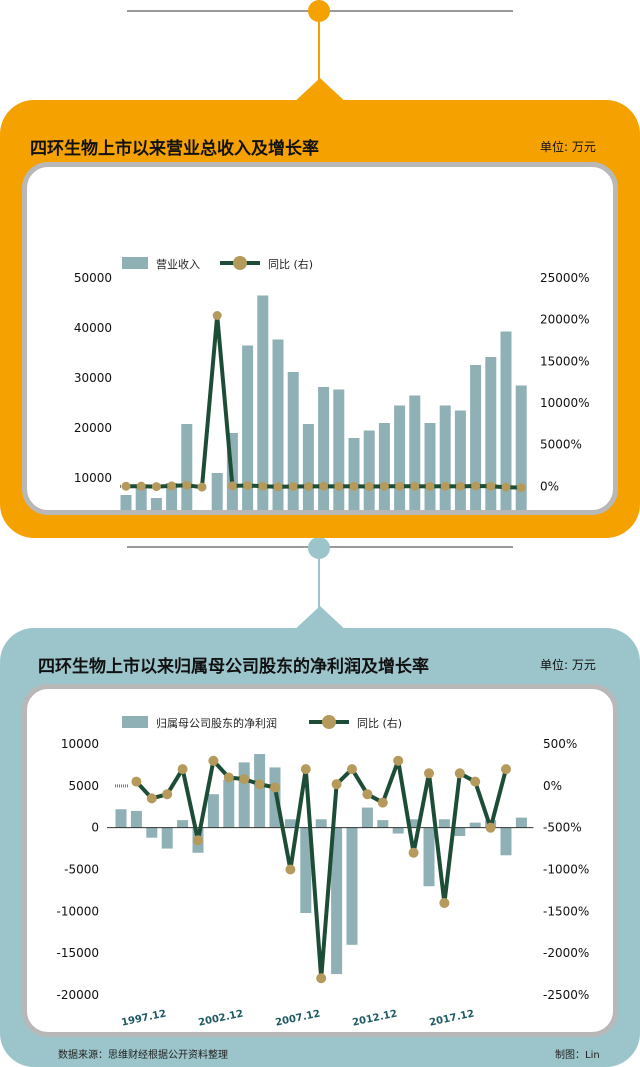 The width and height of the screenshot is (640, 1067). What do you see at coordinates (174, 149) in the screenshot?
I see `top-panel-title: 四环生物上市以来营业总收入及增长率` at bounding box center [174, 149].